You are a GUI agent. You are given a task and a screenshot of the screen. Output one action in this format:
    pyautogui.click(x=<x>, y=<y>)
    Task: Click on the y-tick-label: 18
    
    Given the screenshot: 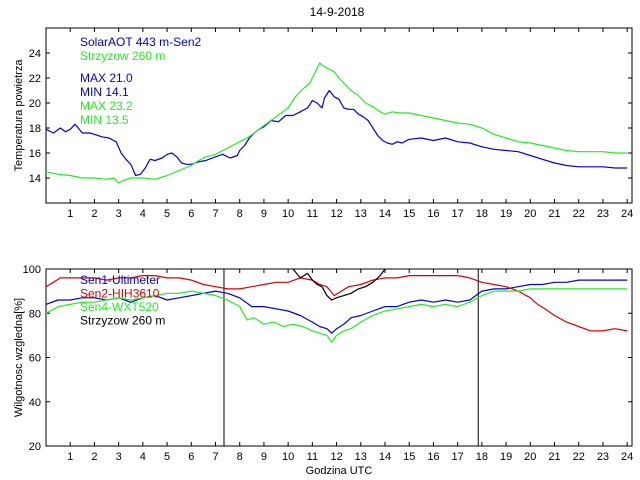 What is the action you would take?
    pyautogui.click(x=35, y=129)
    